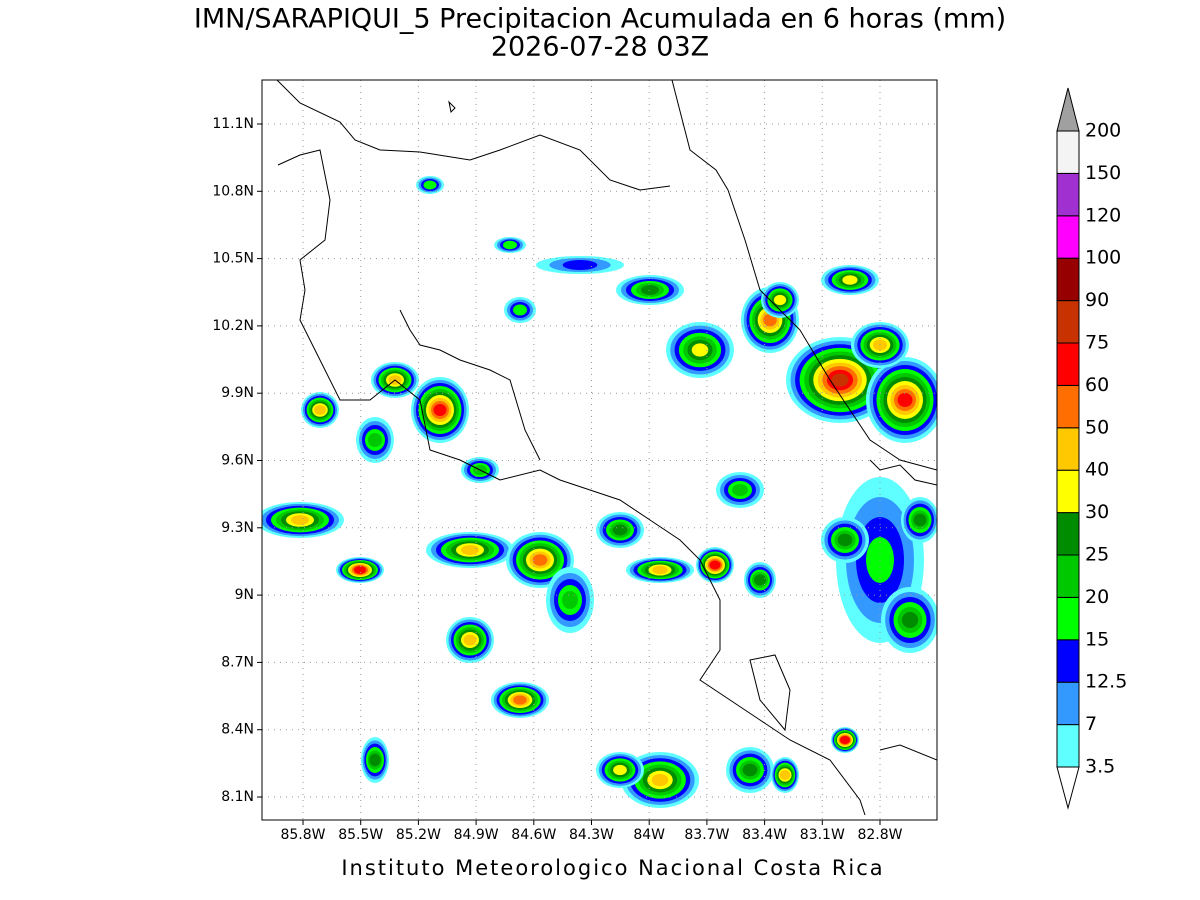  I want to click on lat-label: 9.6N, so click(237, 461).